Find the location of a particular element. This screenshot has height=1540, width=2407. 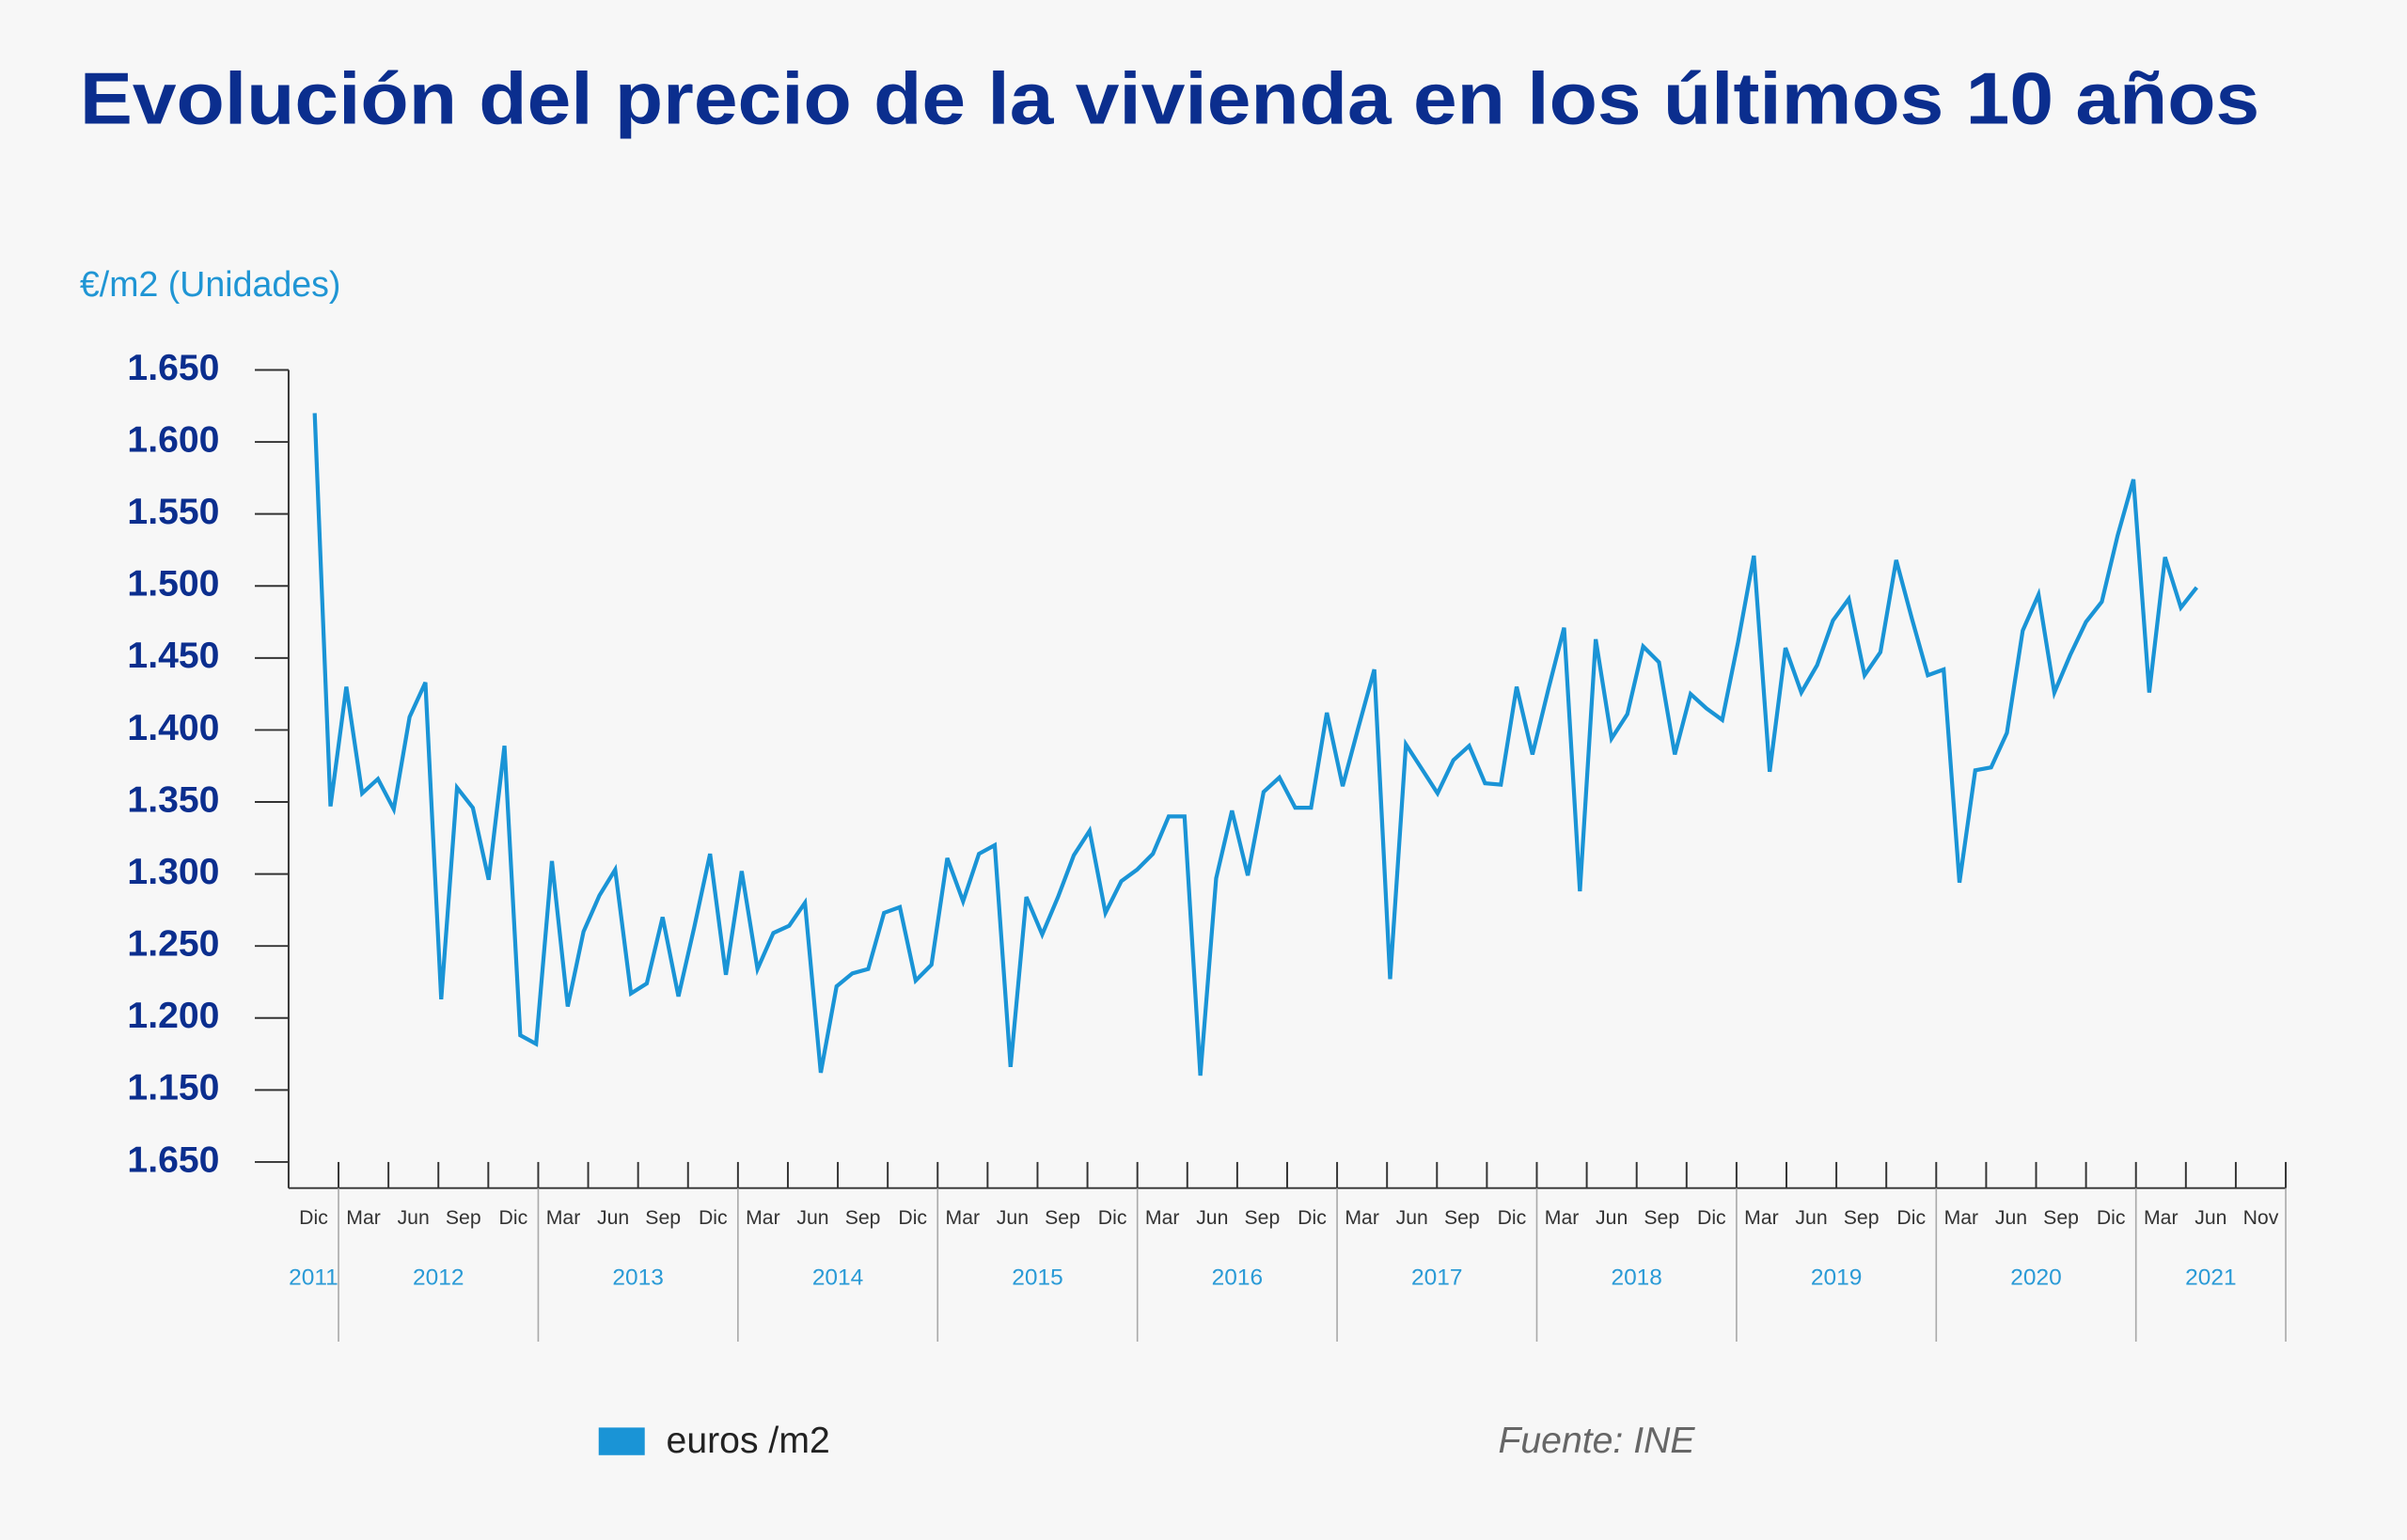

year-label: 2011 is located at coordinates (313, 1278).